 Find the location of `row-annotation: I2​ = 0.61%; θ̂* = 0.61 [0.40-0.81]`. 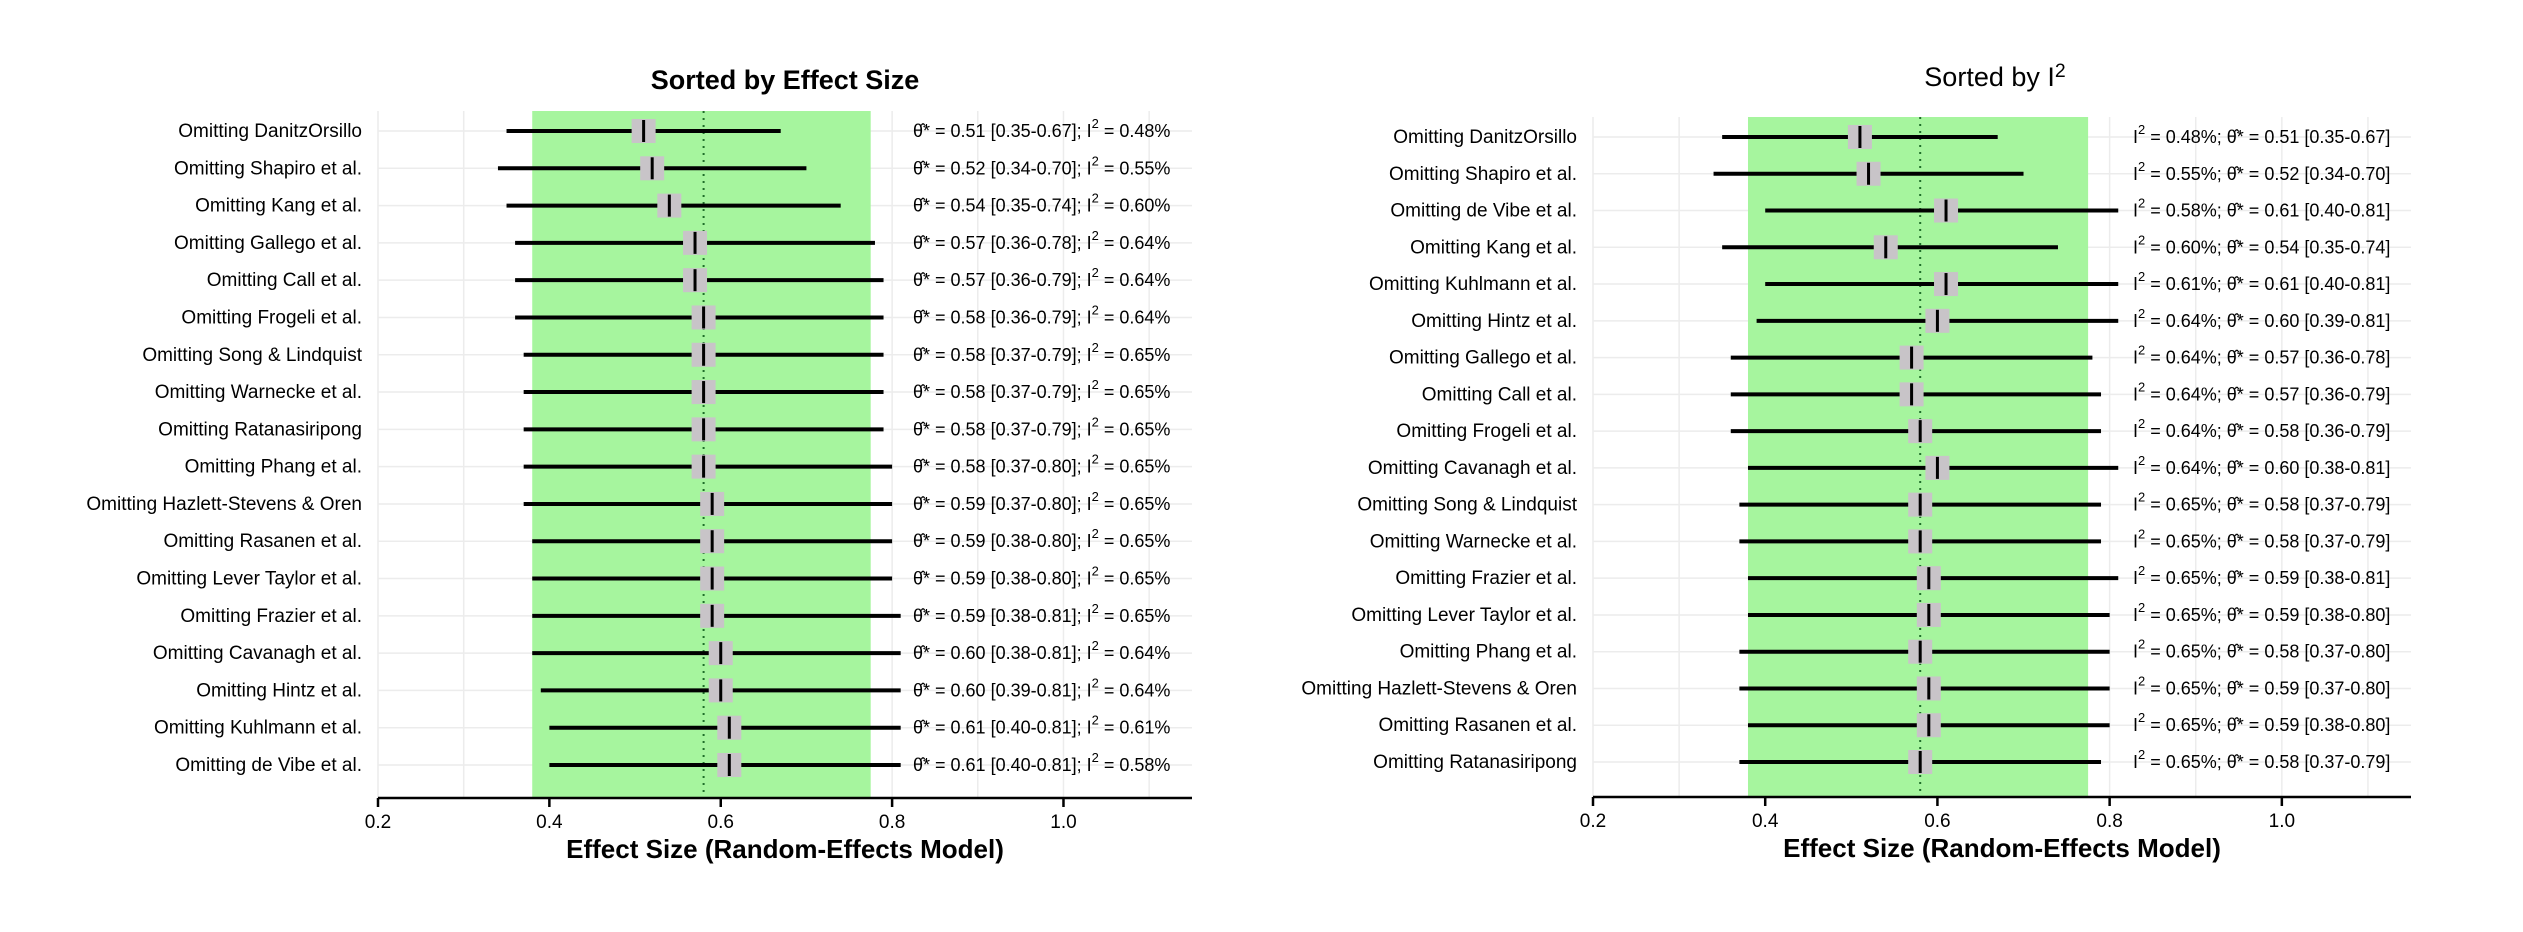

row-annotation: I2​ = 0.61%; θ̂* = 0.61 [0.40-0.81] is located at coordinates (2261, 281).